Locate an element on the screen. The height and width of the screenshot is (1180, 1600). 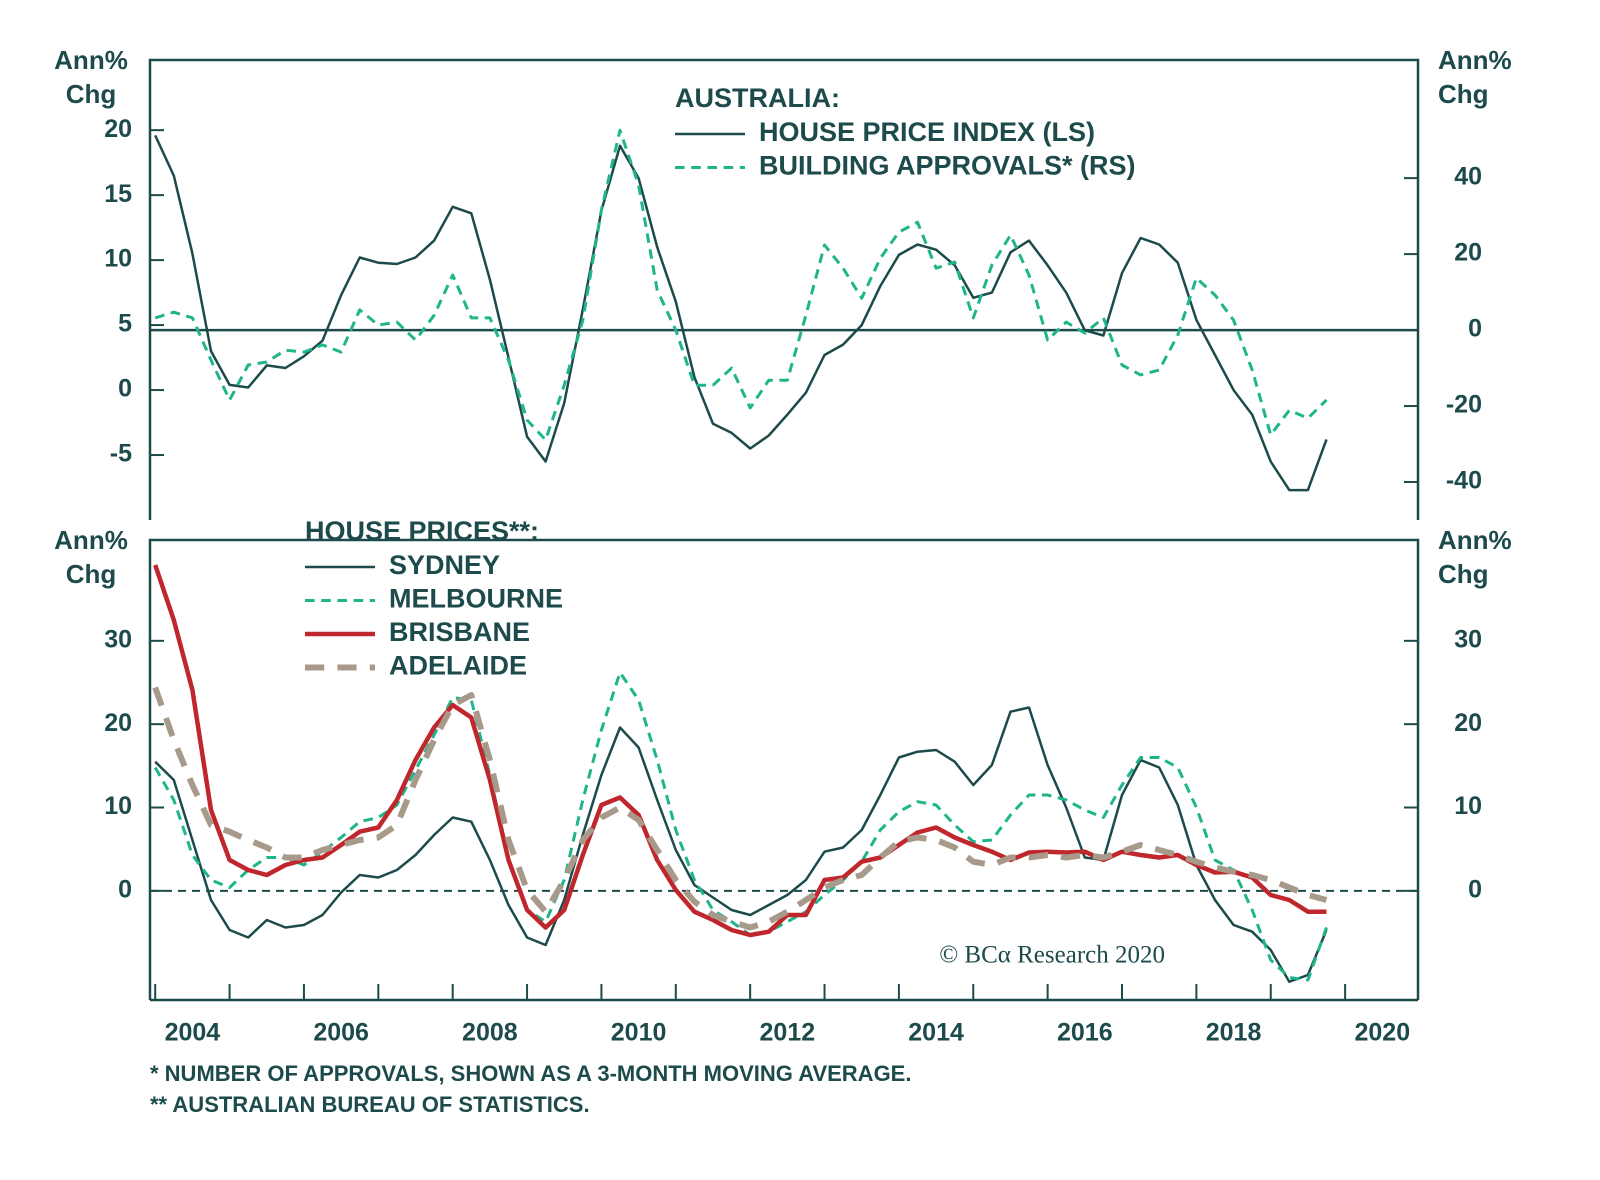
x-tick-label: 2010 is located at coordinates (639, 1033).